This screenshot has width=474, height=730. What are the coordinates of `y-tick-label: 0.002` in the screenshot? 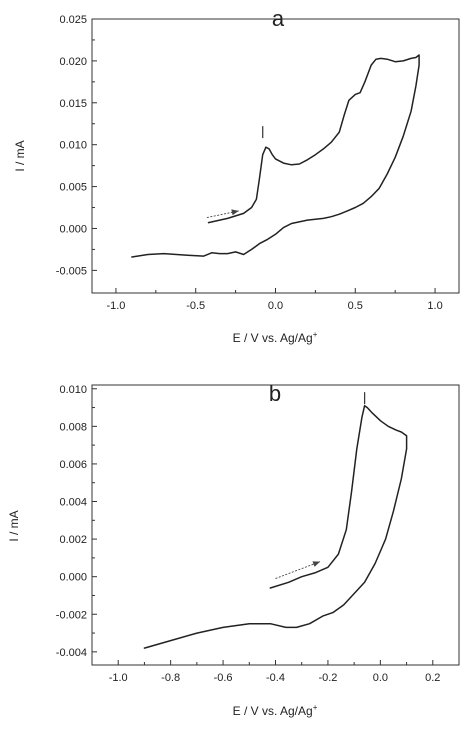 It's located at (73, 540).